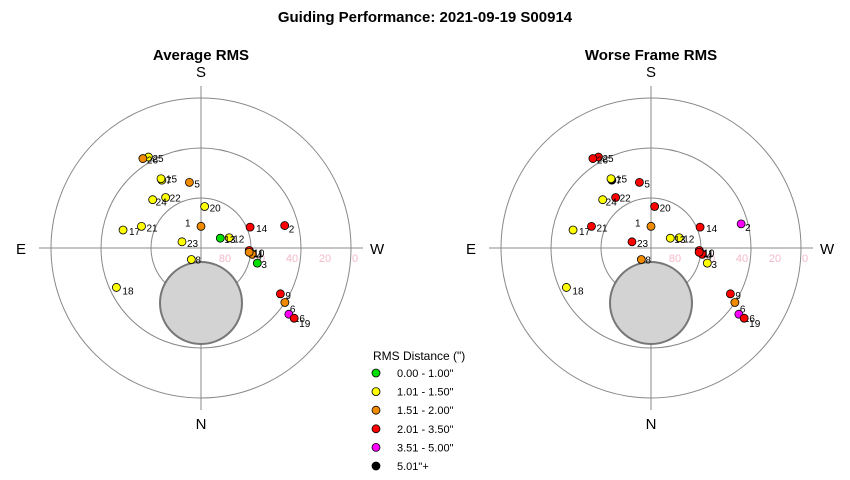 The width and height of the screenshot is (850, 480). Describe the element at coordinates (712, 229) in the screenshot. I see `point-label: 14` at that location.